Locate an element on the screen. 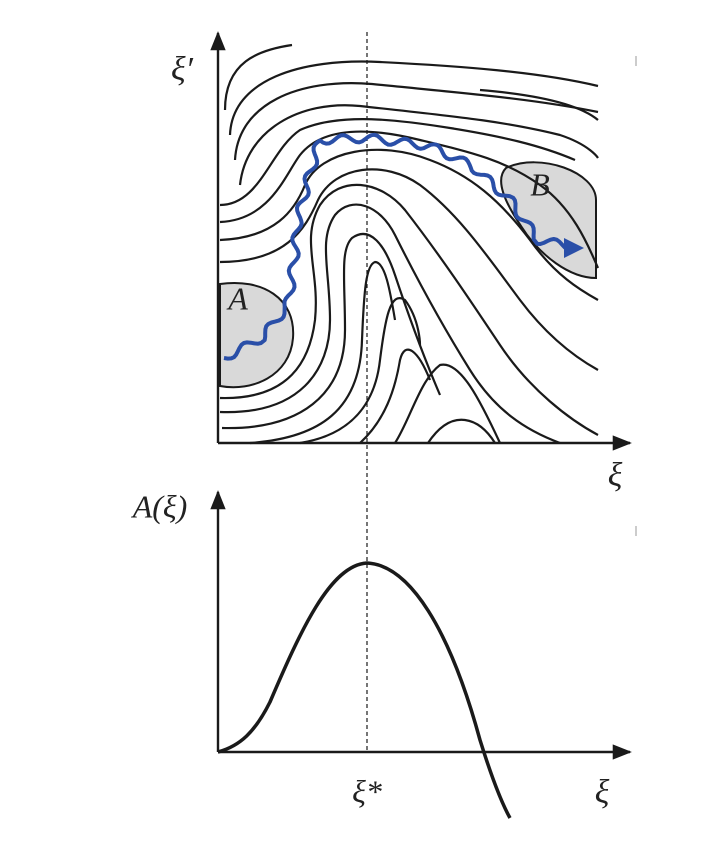 The image size is (720, 850). region-label: A is located at coordinates (237, 298).